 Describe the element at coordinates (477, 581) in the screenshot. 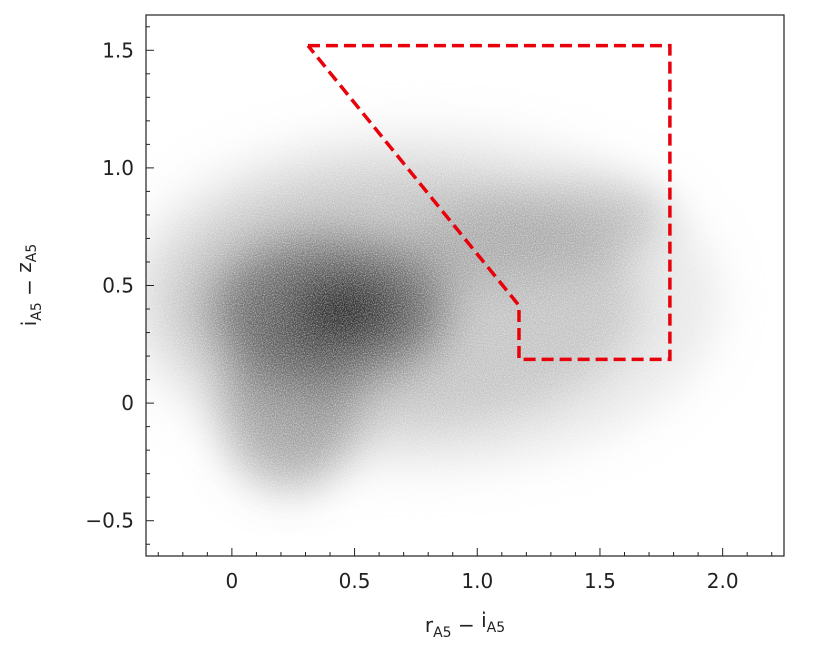

I see `x-tick-label: 1.0` at that location.